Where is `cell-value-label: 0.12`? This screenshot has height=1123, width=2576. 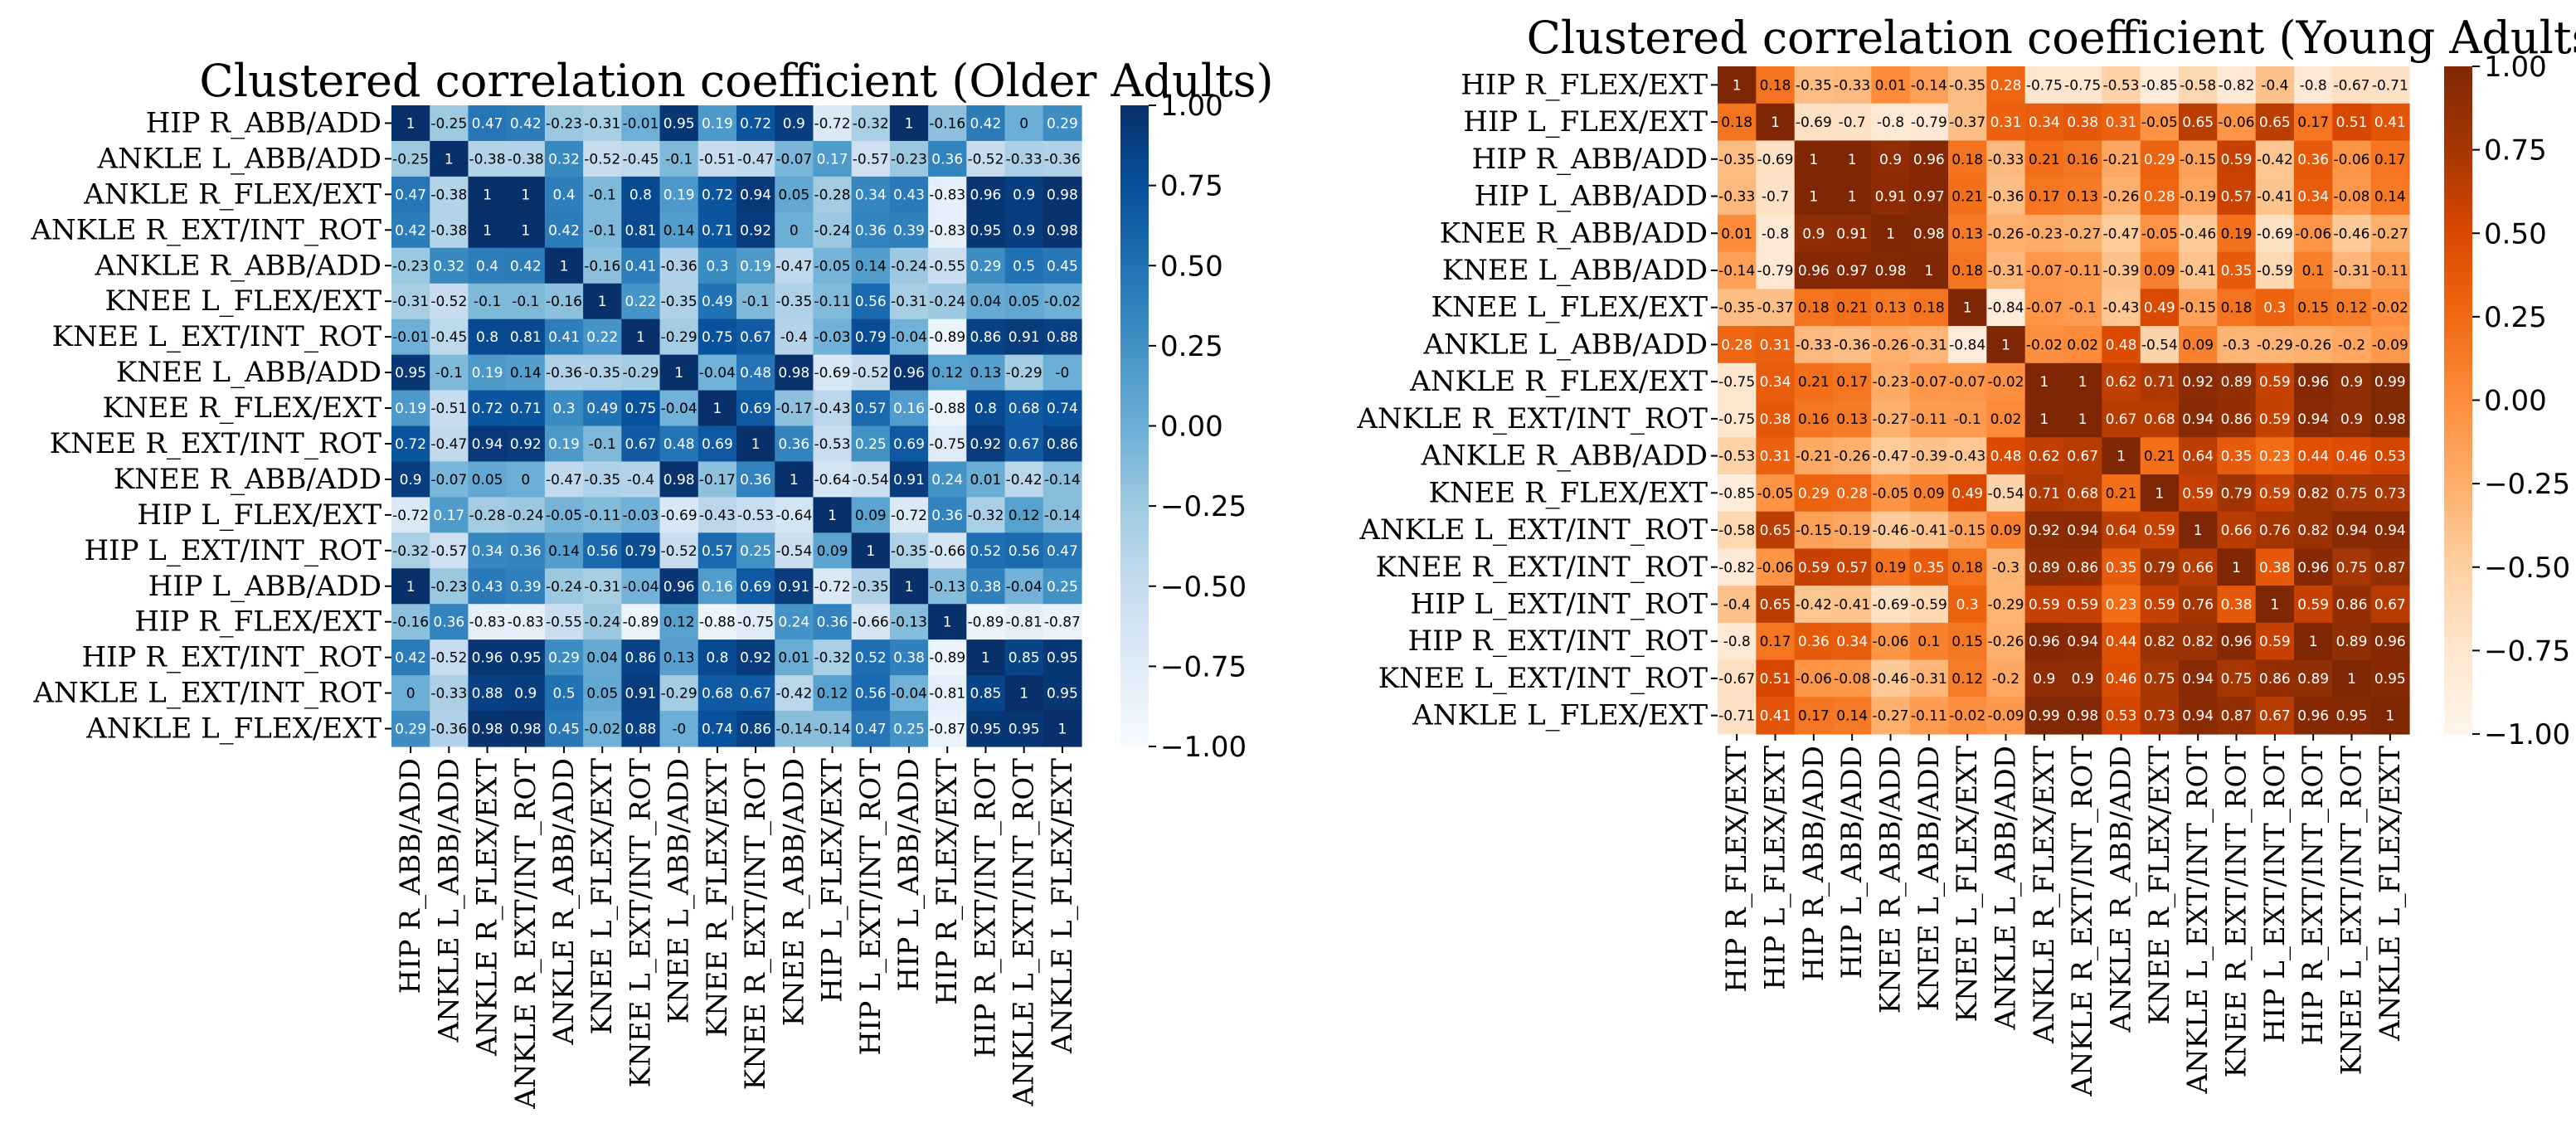 cell-value-label: 0.12 is located at coordinates (833, 694).